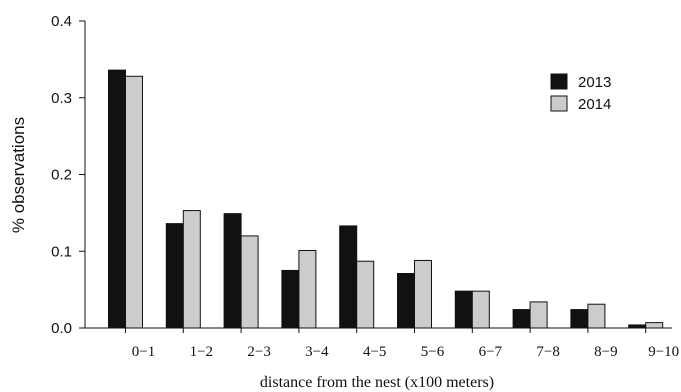 The height and width of the screenshot is (392, 681). I want to click on legend-swatch-2014, so click(559, 103).